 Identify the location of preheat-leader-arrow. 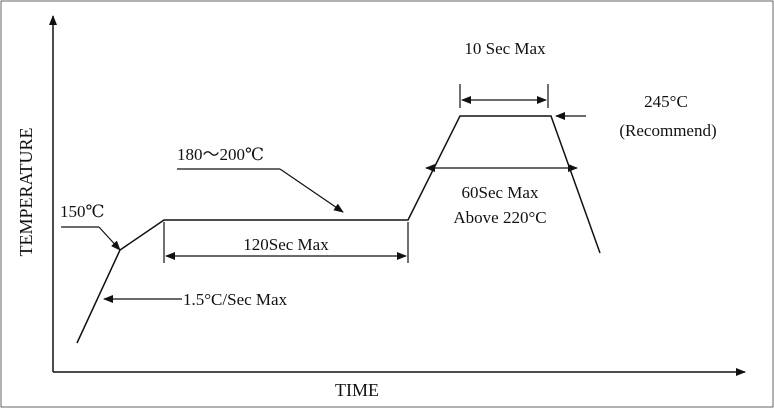
(109, 238).